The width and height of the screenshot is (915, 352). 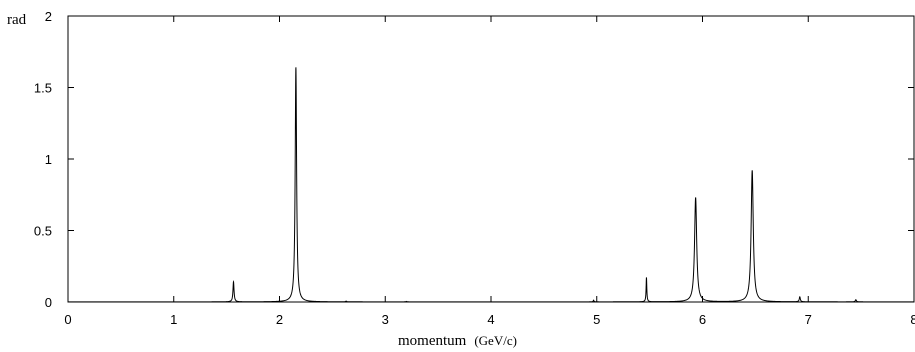 I want to click on y-axis-label: rad, so click(x=17, y=20).